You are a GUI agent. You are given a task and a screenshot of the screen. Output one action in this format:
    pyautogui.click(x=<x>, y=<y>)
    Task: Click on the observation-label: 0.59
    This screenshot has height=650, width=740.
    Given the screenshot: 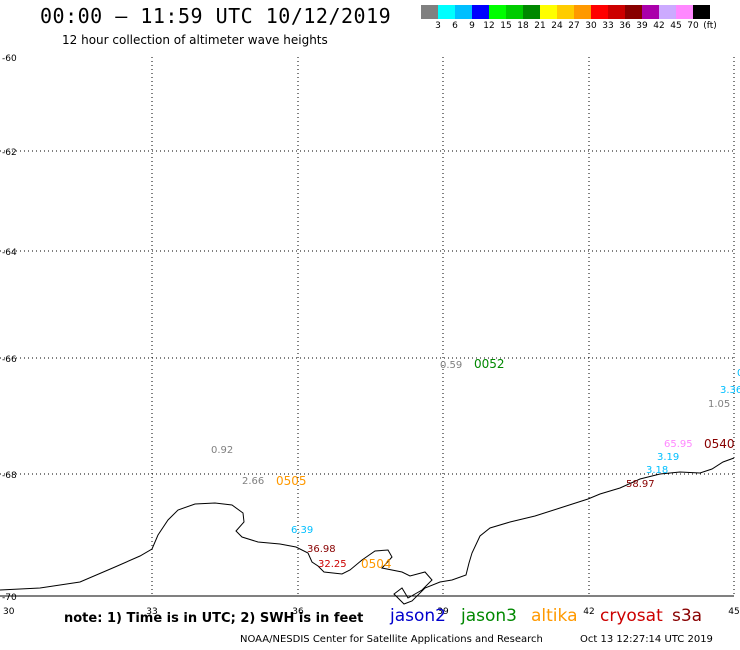 What is the action you would take?
    pyautogui.click(x=451, y=365)
    